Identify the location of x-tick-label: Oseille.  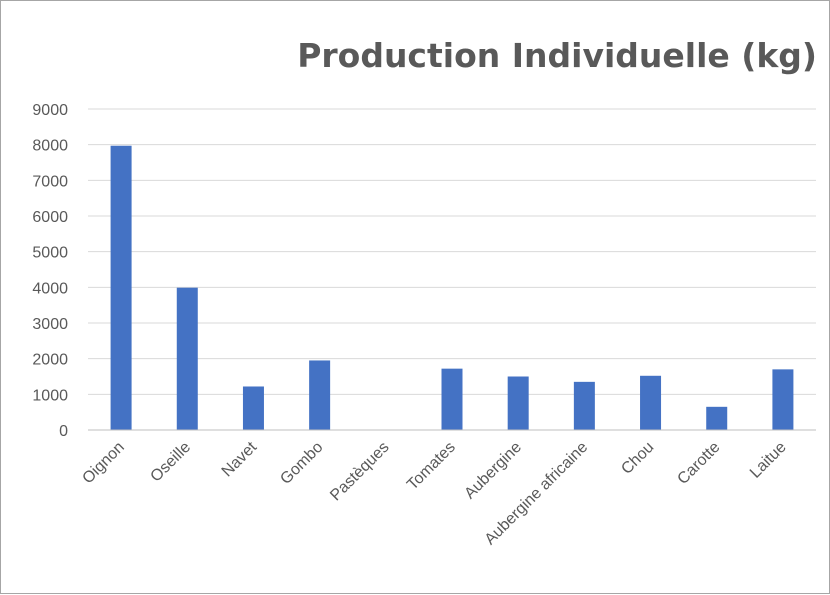
(170, 462).